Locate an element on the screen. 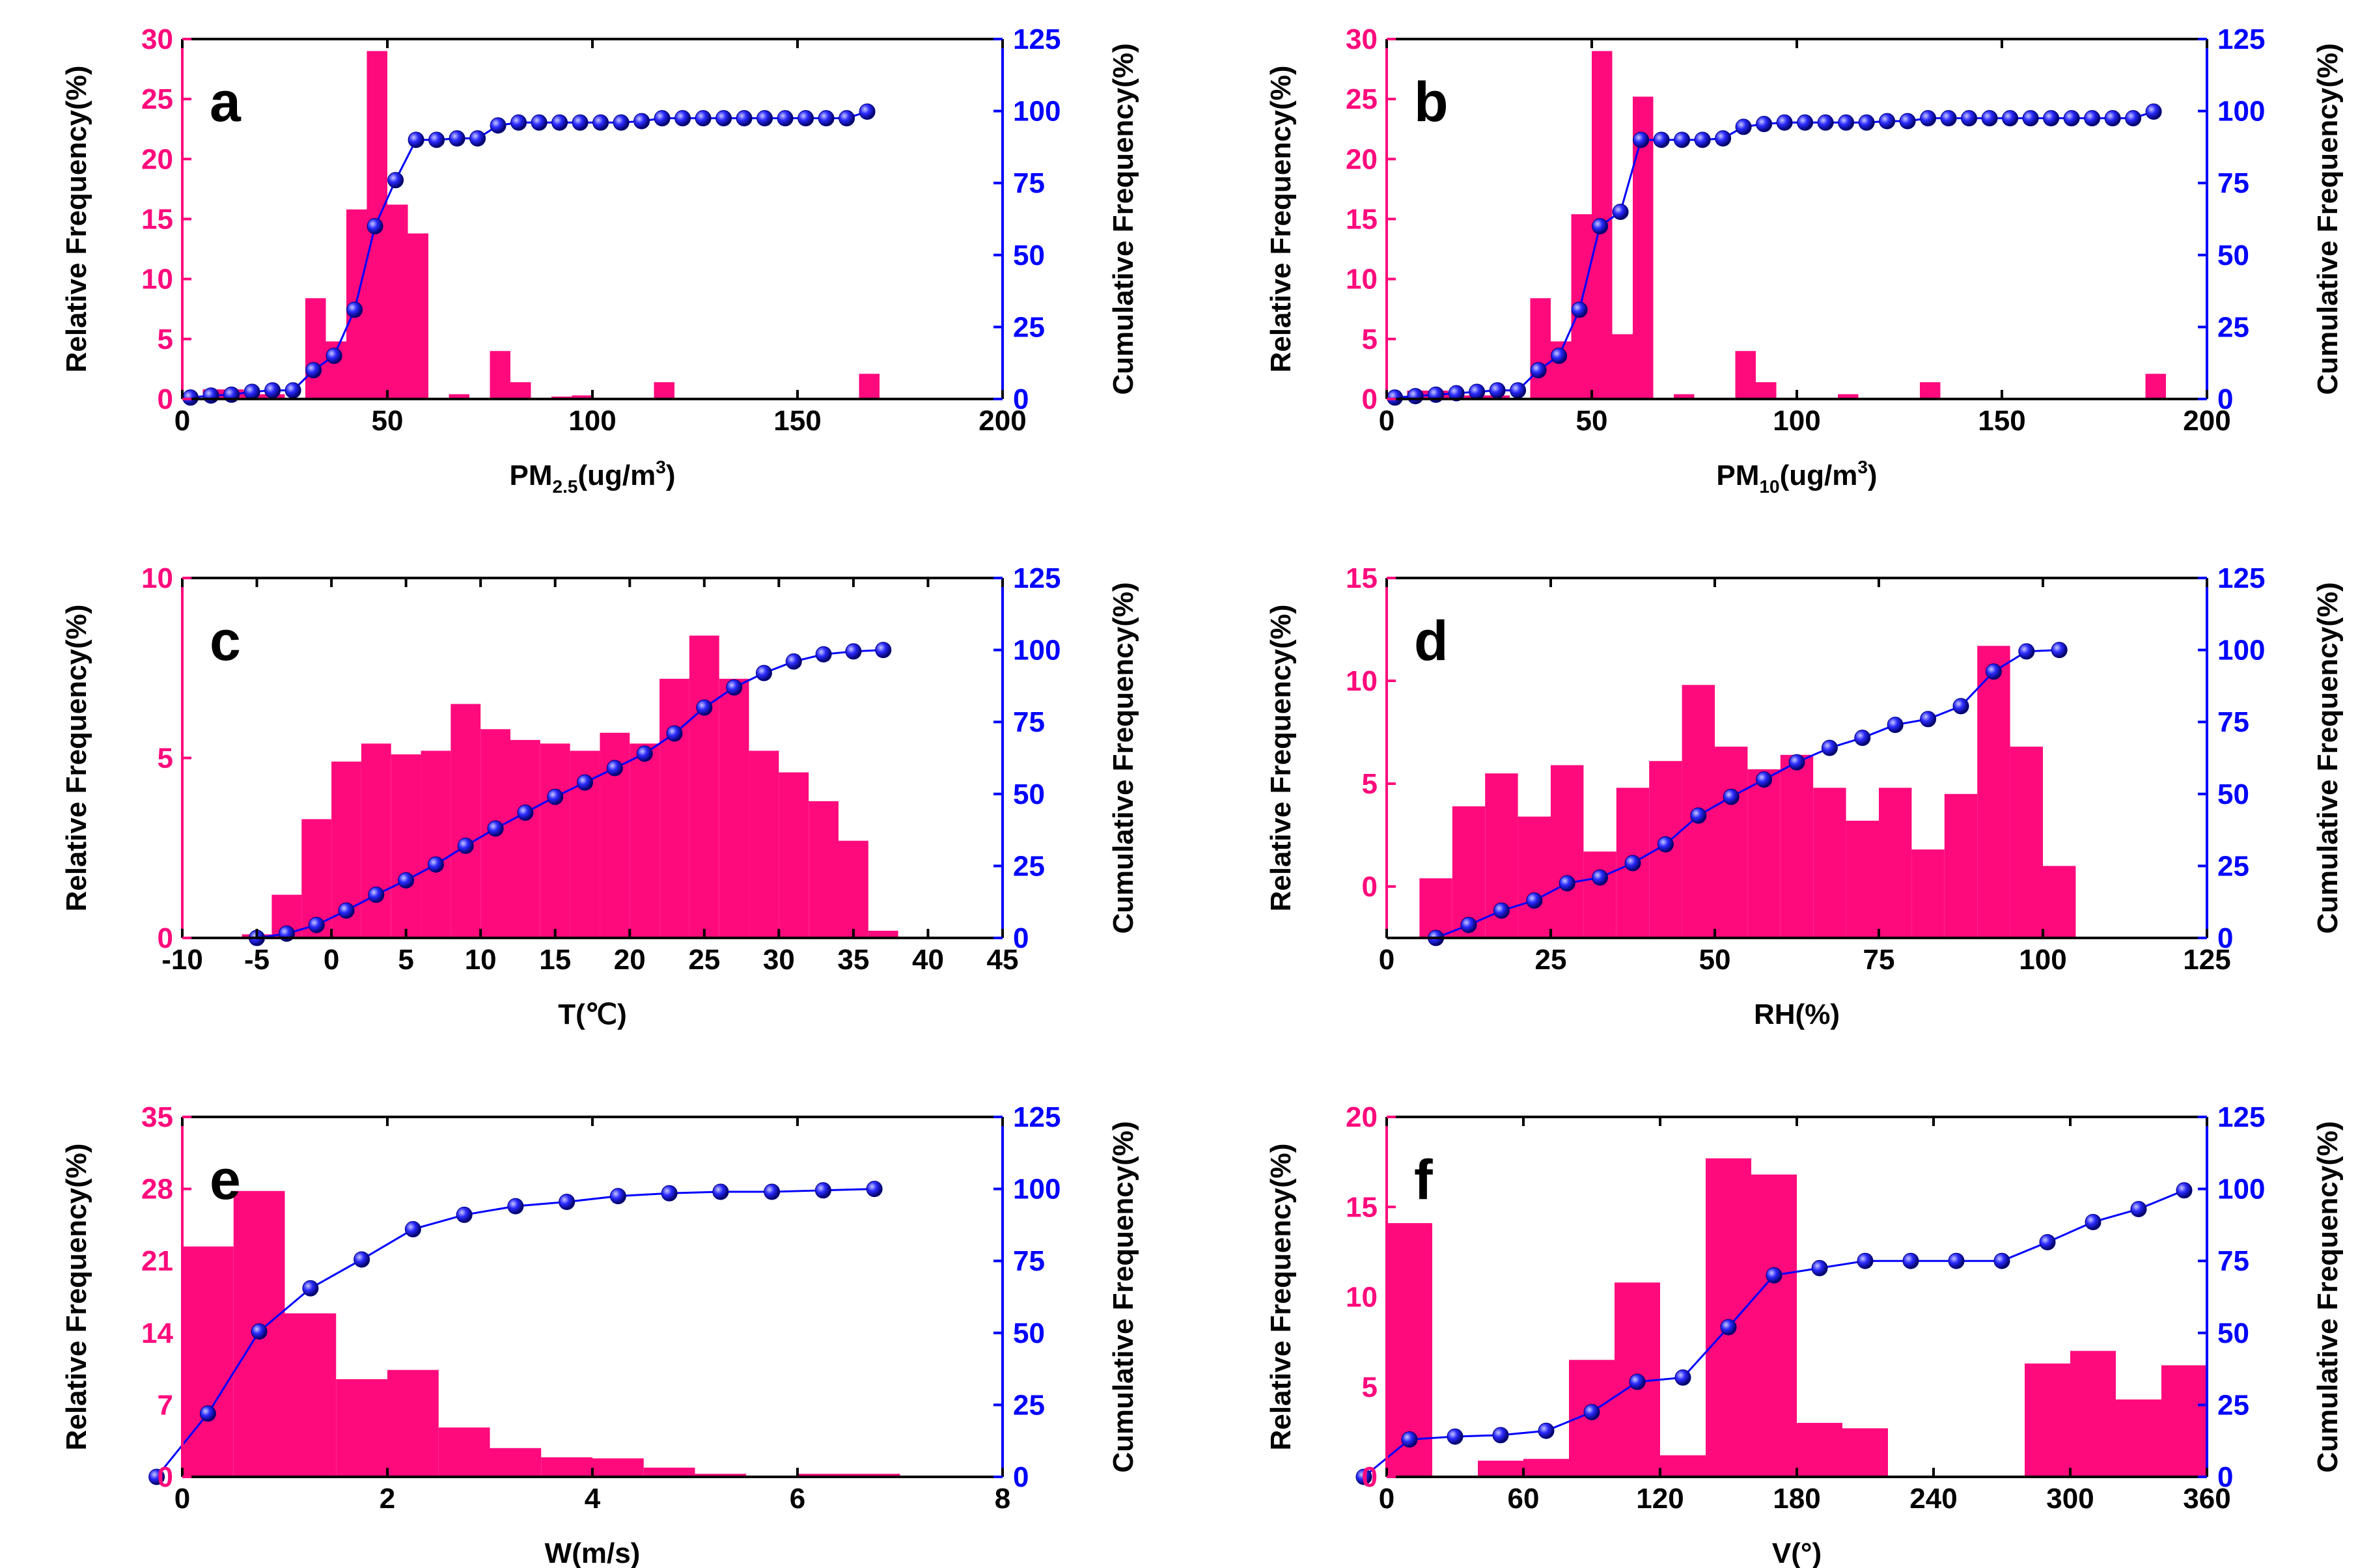 This screenshot has width=2358, height=1568. right-y-tick-label: 75 is located at coordinates (1029, 183).